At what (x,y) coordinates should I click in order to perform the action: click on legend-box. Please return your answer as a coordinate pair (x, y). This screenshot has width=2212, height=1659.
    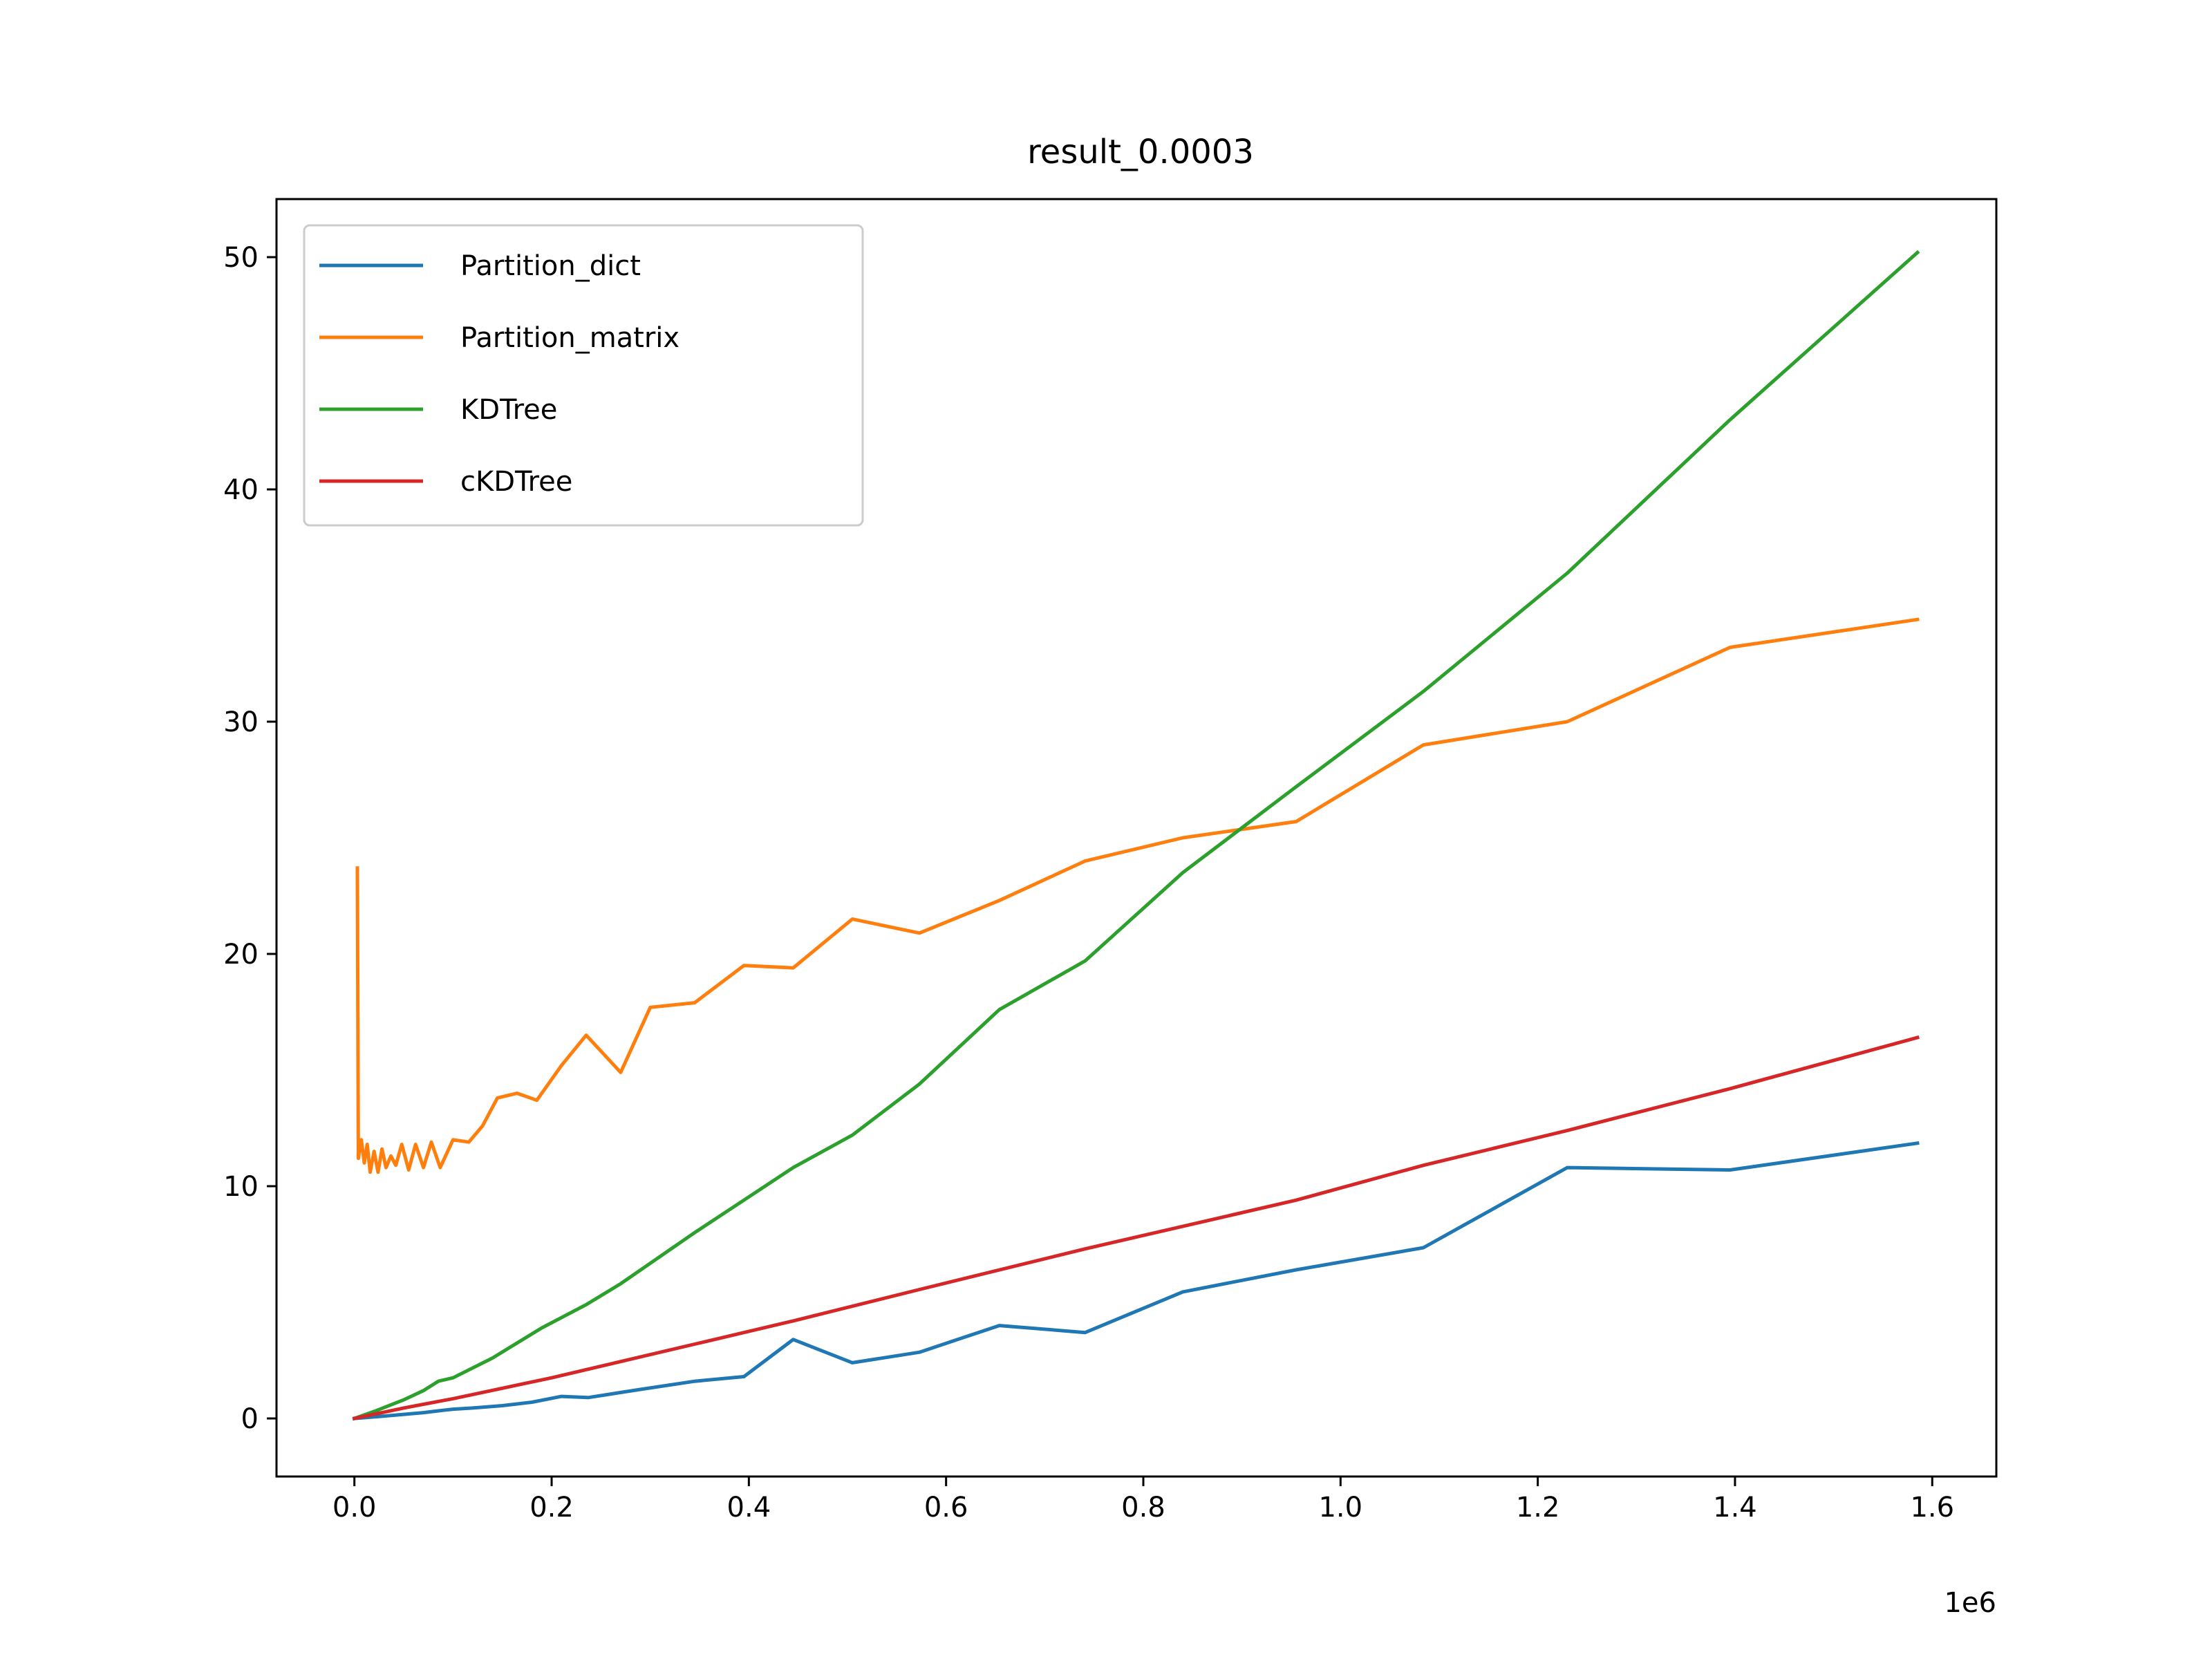
    Looking at the image, I should click on (583, 376).